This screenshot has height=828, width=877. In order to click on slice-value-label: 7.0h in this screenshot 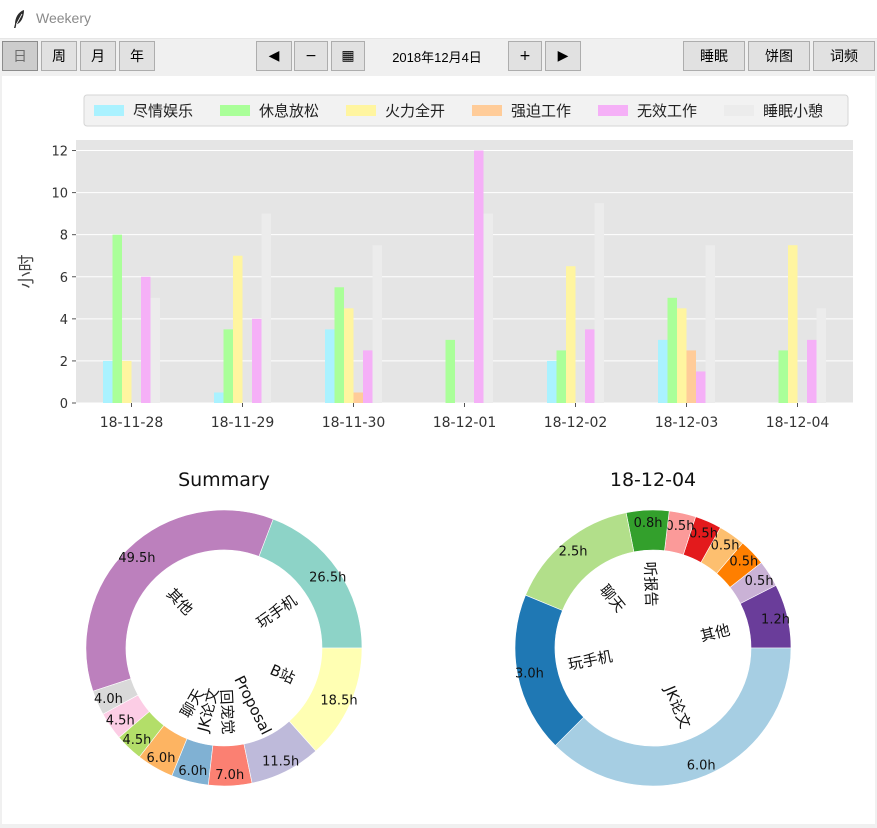, I will do `click(229, 775)`.